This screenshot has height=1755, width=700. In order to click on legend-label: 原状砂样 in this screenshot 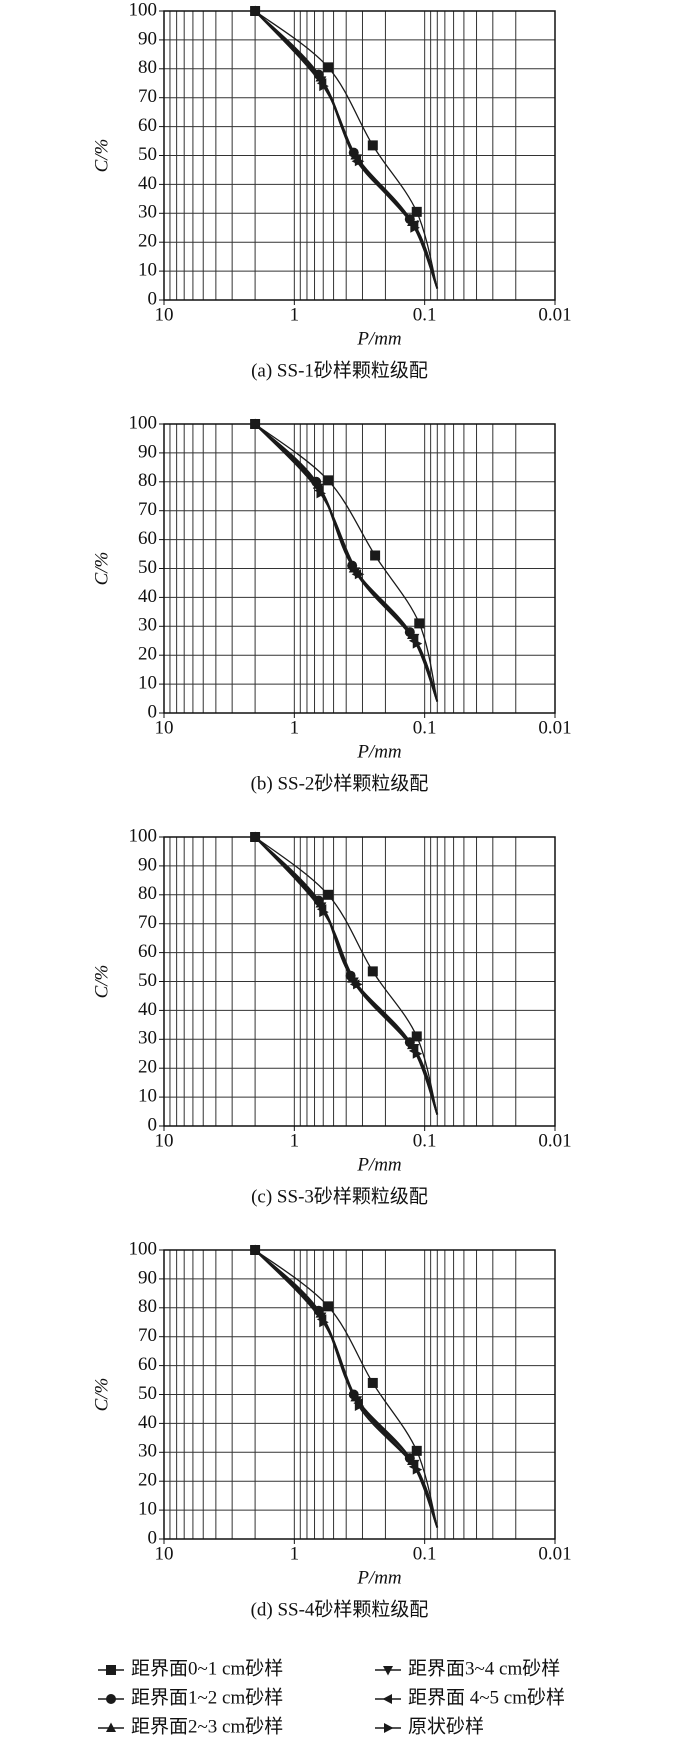, I will do `click(446, 1726)`.